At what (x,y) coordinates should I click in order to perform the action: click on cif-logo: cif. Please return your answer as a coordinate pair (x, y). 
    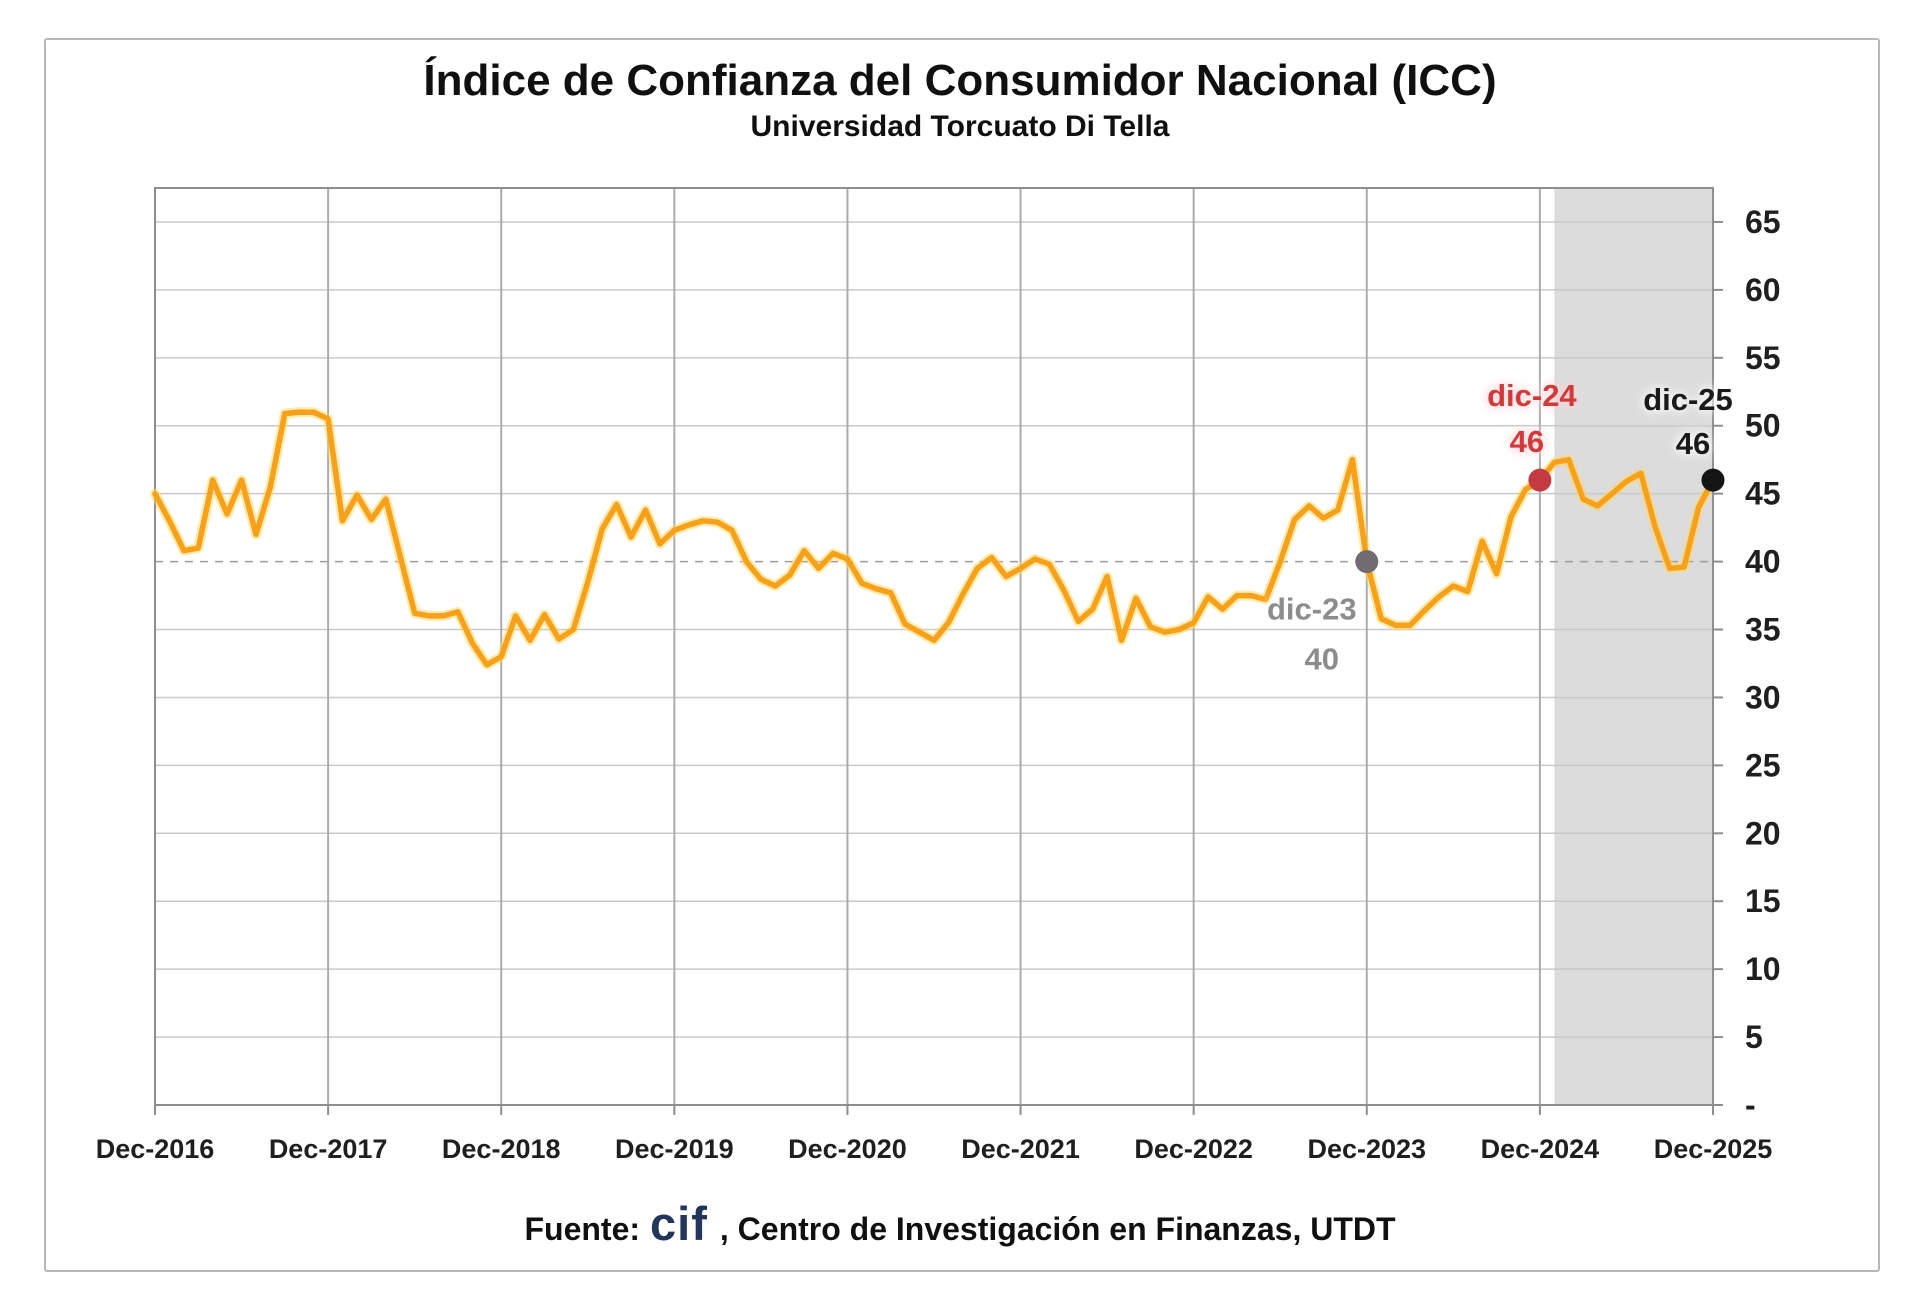
    Looking at the image, I should click on (679, 1223).